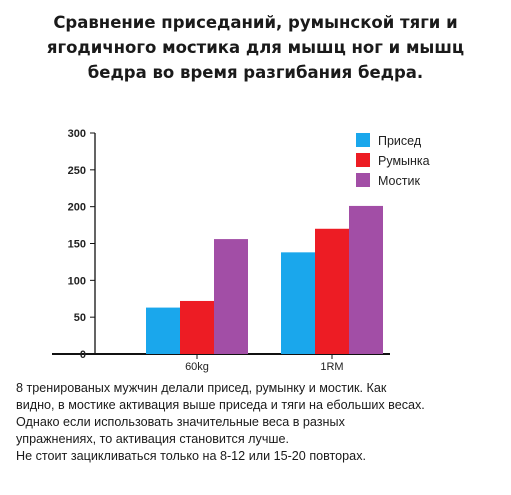 This screenshot has height=495, width=511. I want to click on legend-label: Мостик, so click(399, 181).